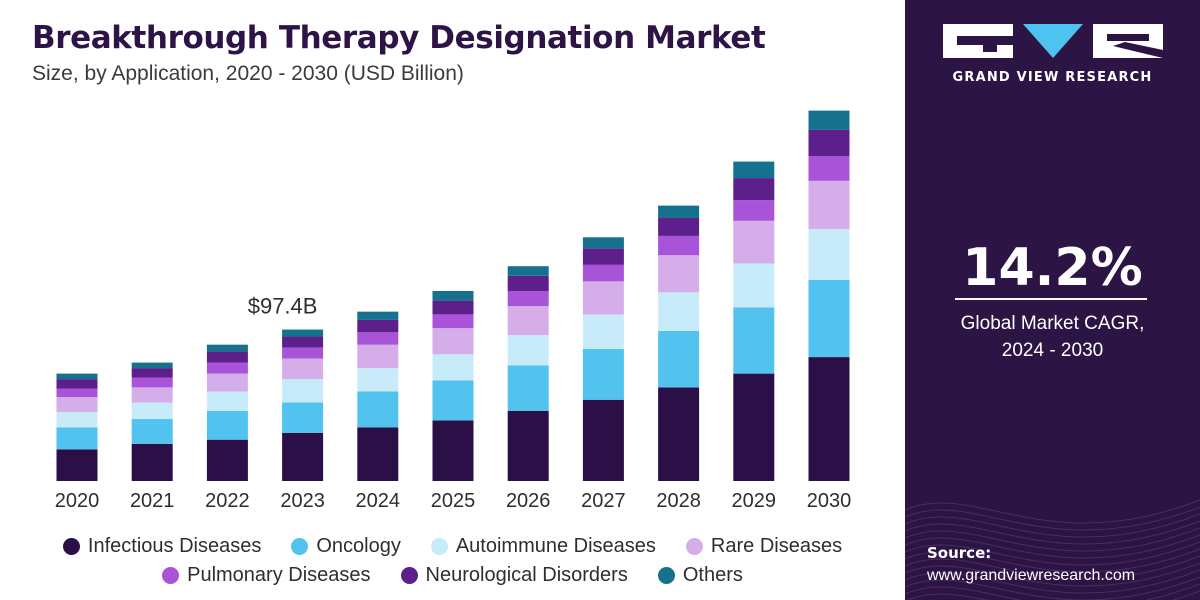  I want to click on source-url: www.grandviewresearch.com, so click(1031, 575).